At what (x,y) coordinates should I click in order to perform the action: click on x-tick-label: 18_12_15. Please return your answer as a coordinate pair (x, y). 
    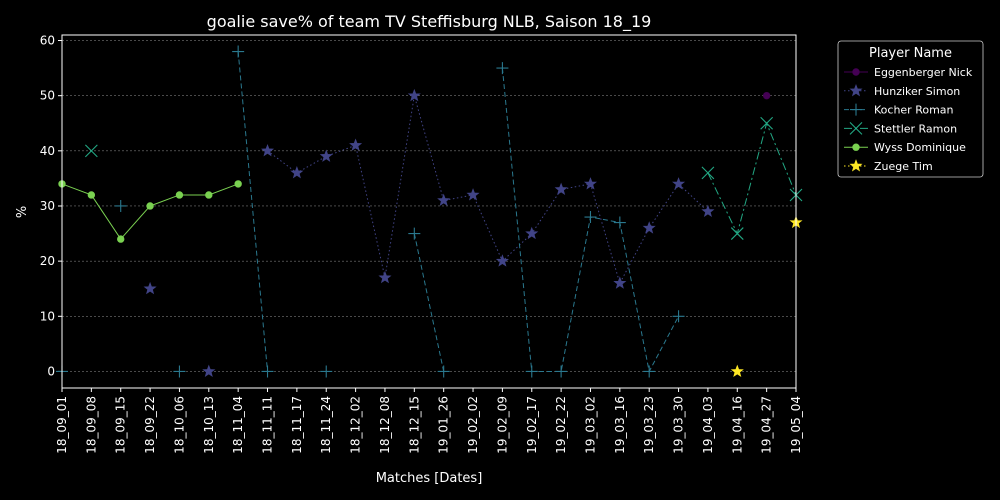
    Looking at the image, I should click on (414, 425).